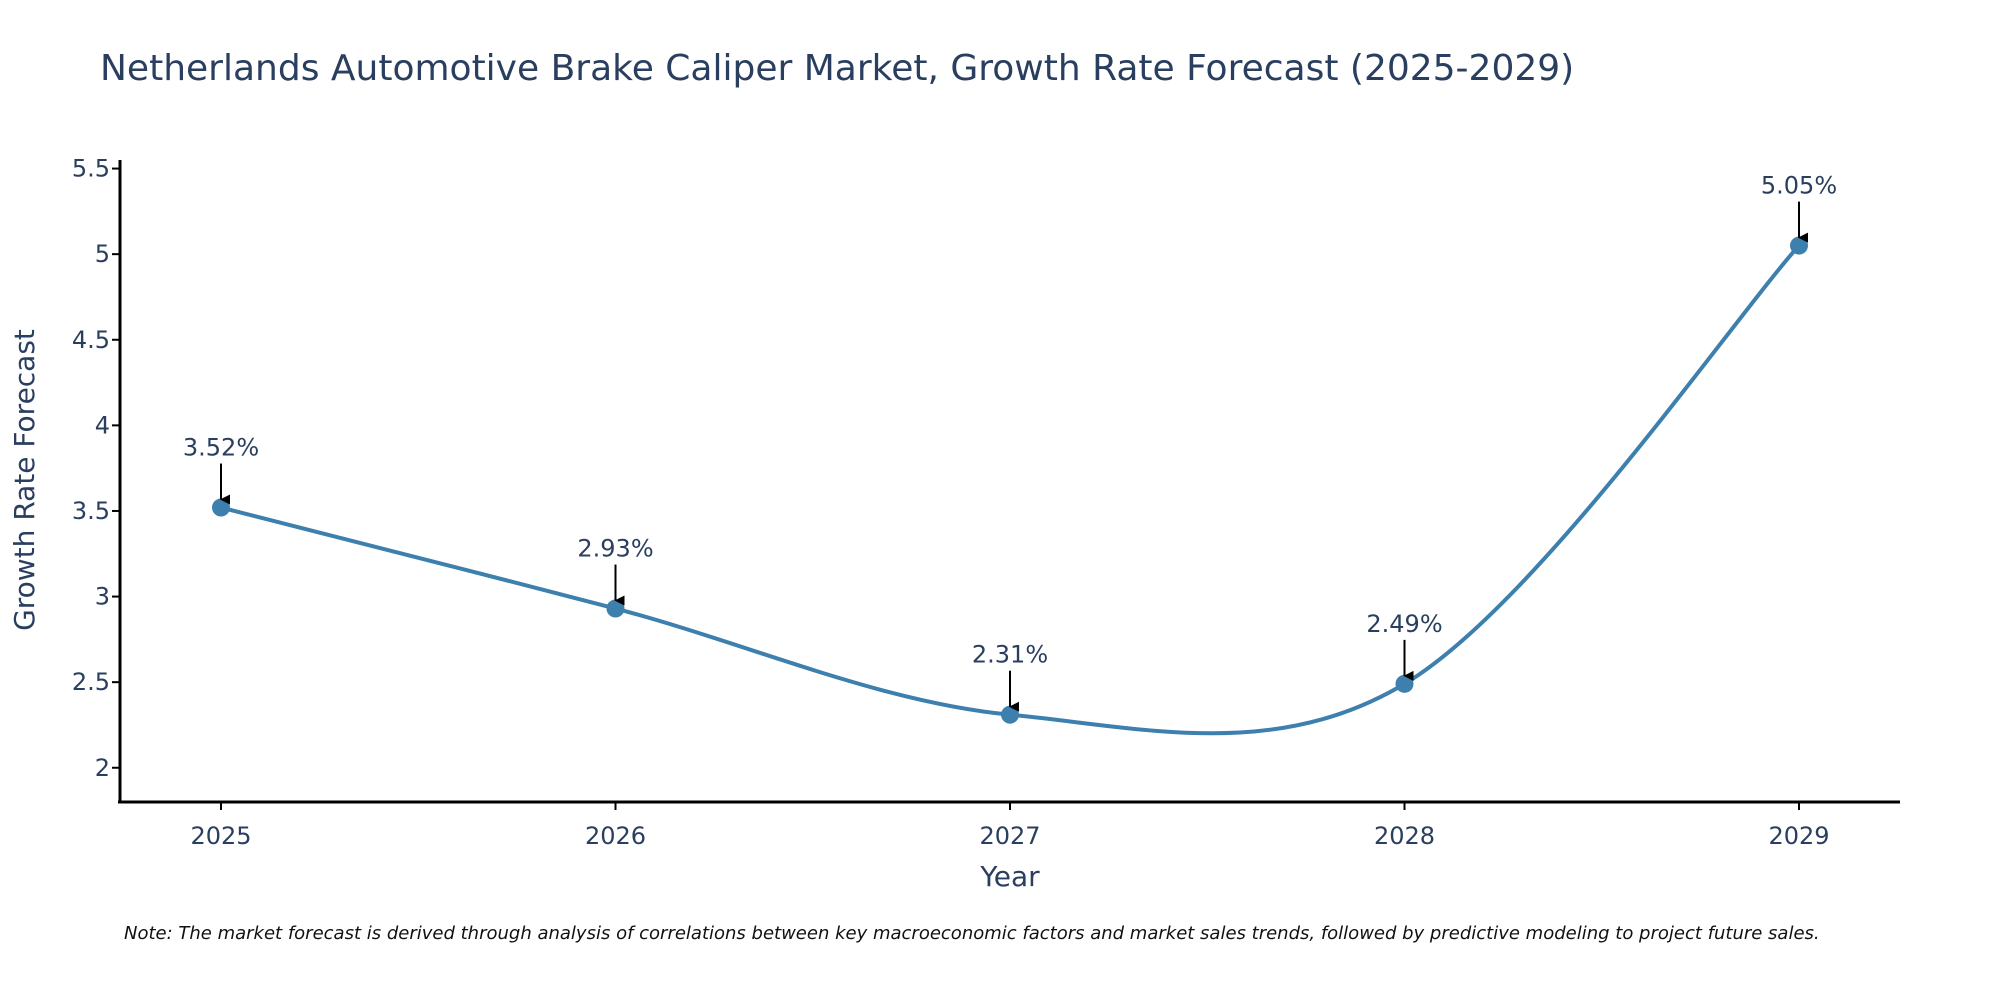  Describe the element at coordinates (91, 340) in the screenshot. I see `y-tick-label: 4.5` at that location.